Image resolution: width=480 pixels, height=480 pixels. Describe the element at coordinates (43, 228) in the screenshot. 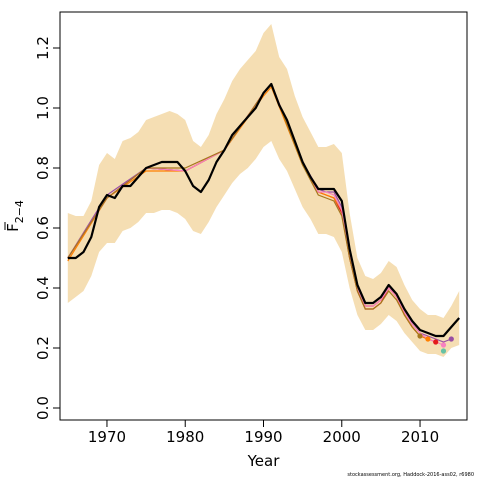

I see `y-tick-label-3: 0.6` at that location.